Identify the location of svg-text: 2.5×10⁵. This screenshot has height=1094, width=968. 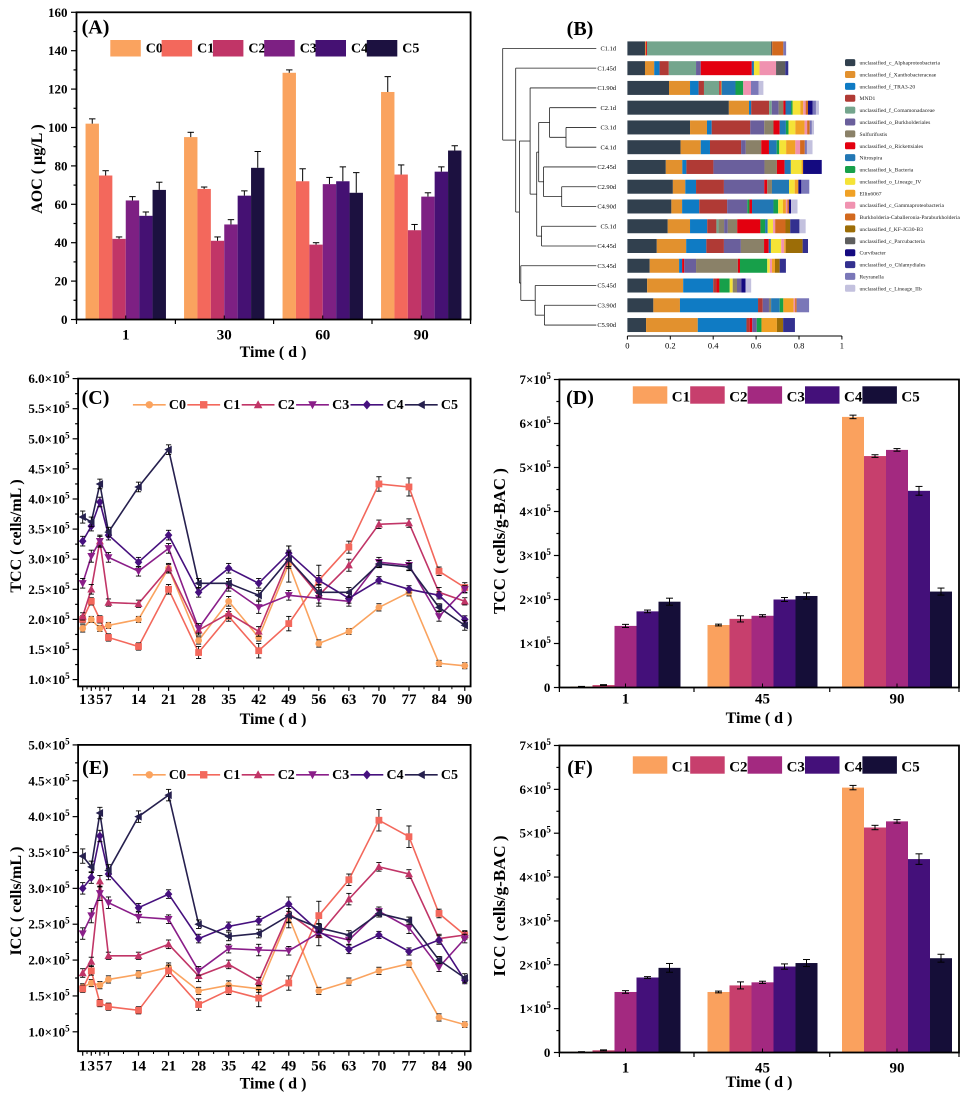
(49, 589).